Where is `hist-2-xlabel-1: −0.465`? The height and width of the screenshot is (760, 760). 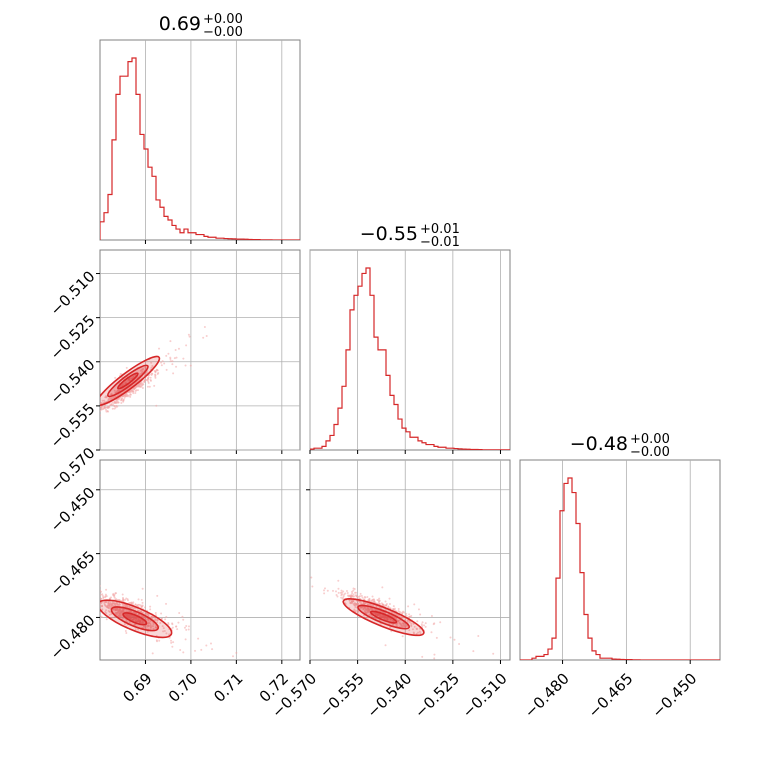
hist-2-xlabel-1: −0.465 is located at coordinates (611, 696).